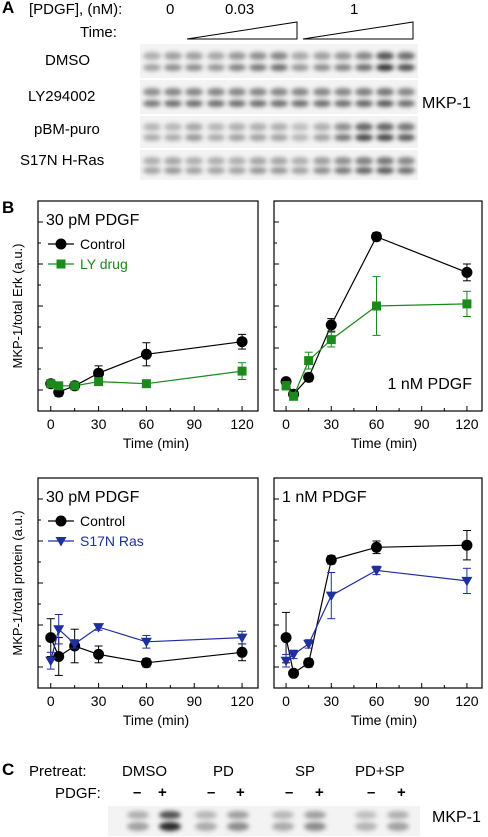  What do you see at coordinates (242, 424) in the screenshot?
I see `x-tick-label: 120` at bounding box center [242, 424].